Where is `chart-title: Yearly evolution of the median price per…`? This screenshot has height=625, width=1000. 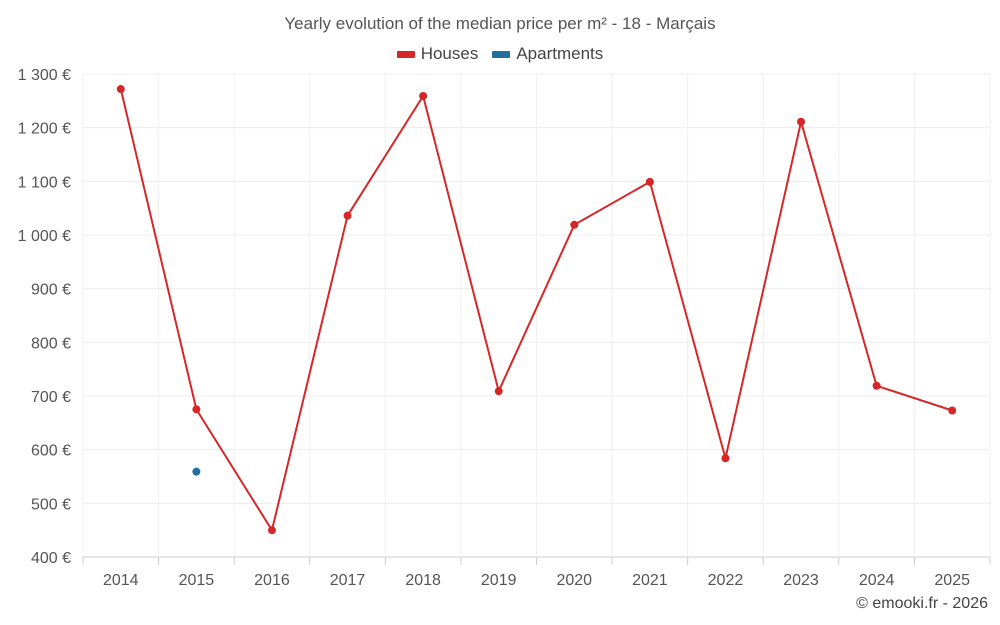 chart-title: Yearly evolution of the median price per… is located at coordinates (500, 23).